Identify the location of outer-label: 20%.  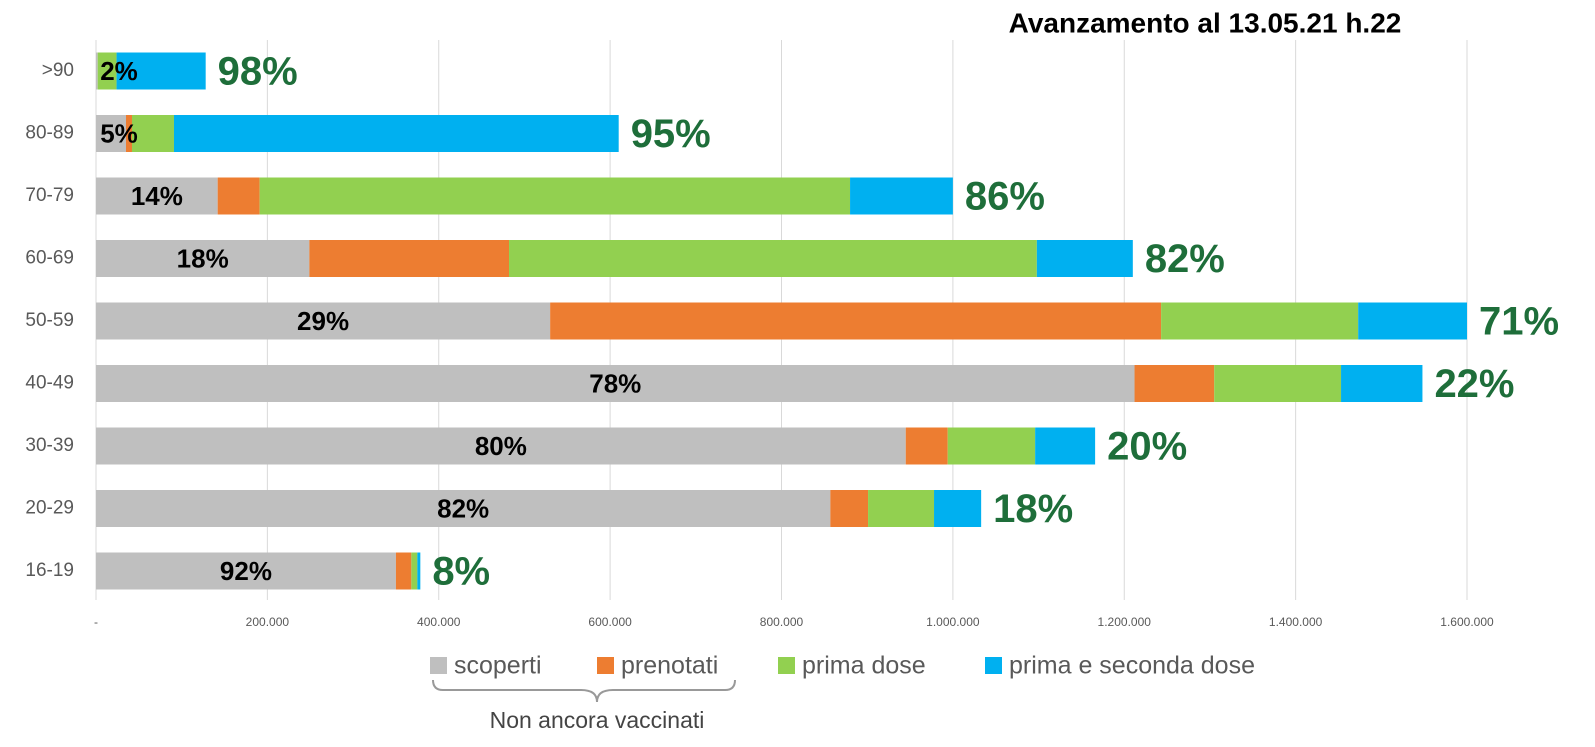
(1147, 447).